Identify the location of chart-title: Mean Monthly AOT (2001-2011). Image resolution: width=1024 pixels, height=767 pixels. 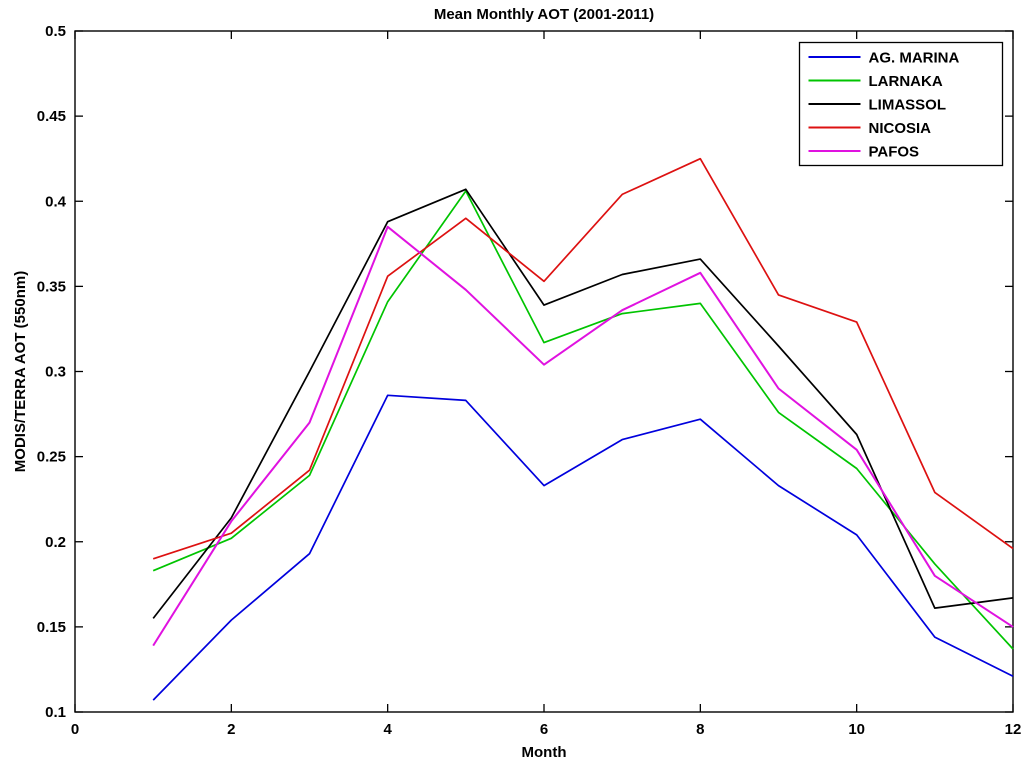
(544, 14).